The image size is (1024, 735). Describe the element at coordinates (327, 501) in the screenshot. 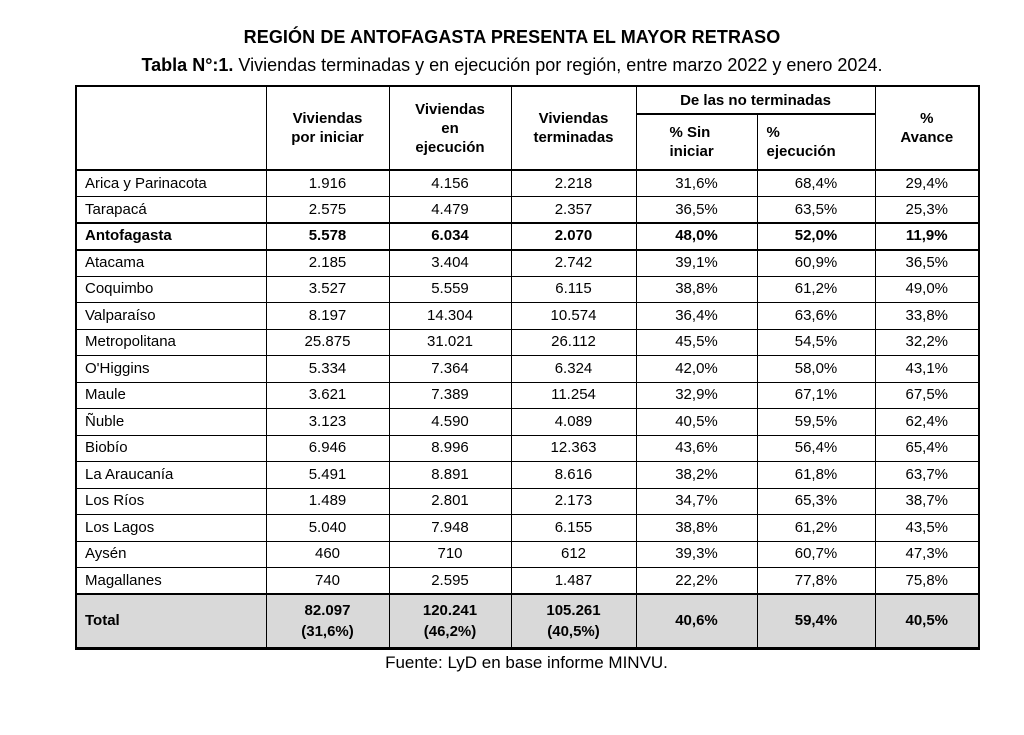

I see `value-cell: 1.489` at that location.